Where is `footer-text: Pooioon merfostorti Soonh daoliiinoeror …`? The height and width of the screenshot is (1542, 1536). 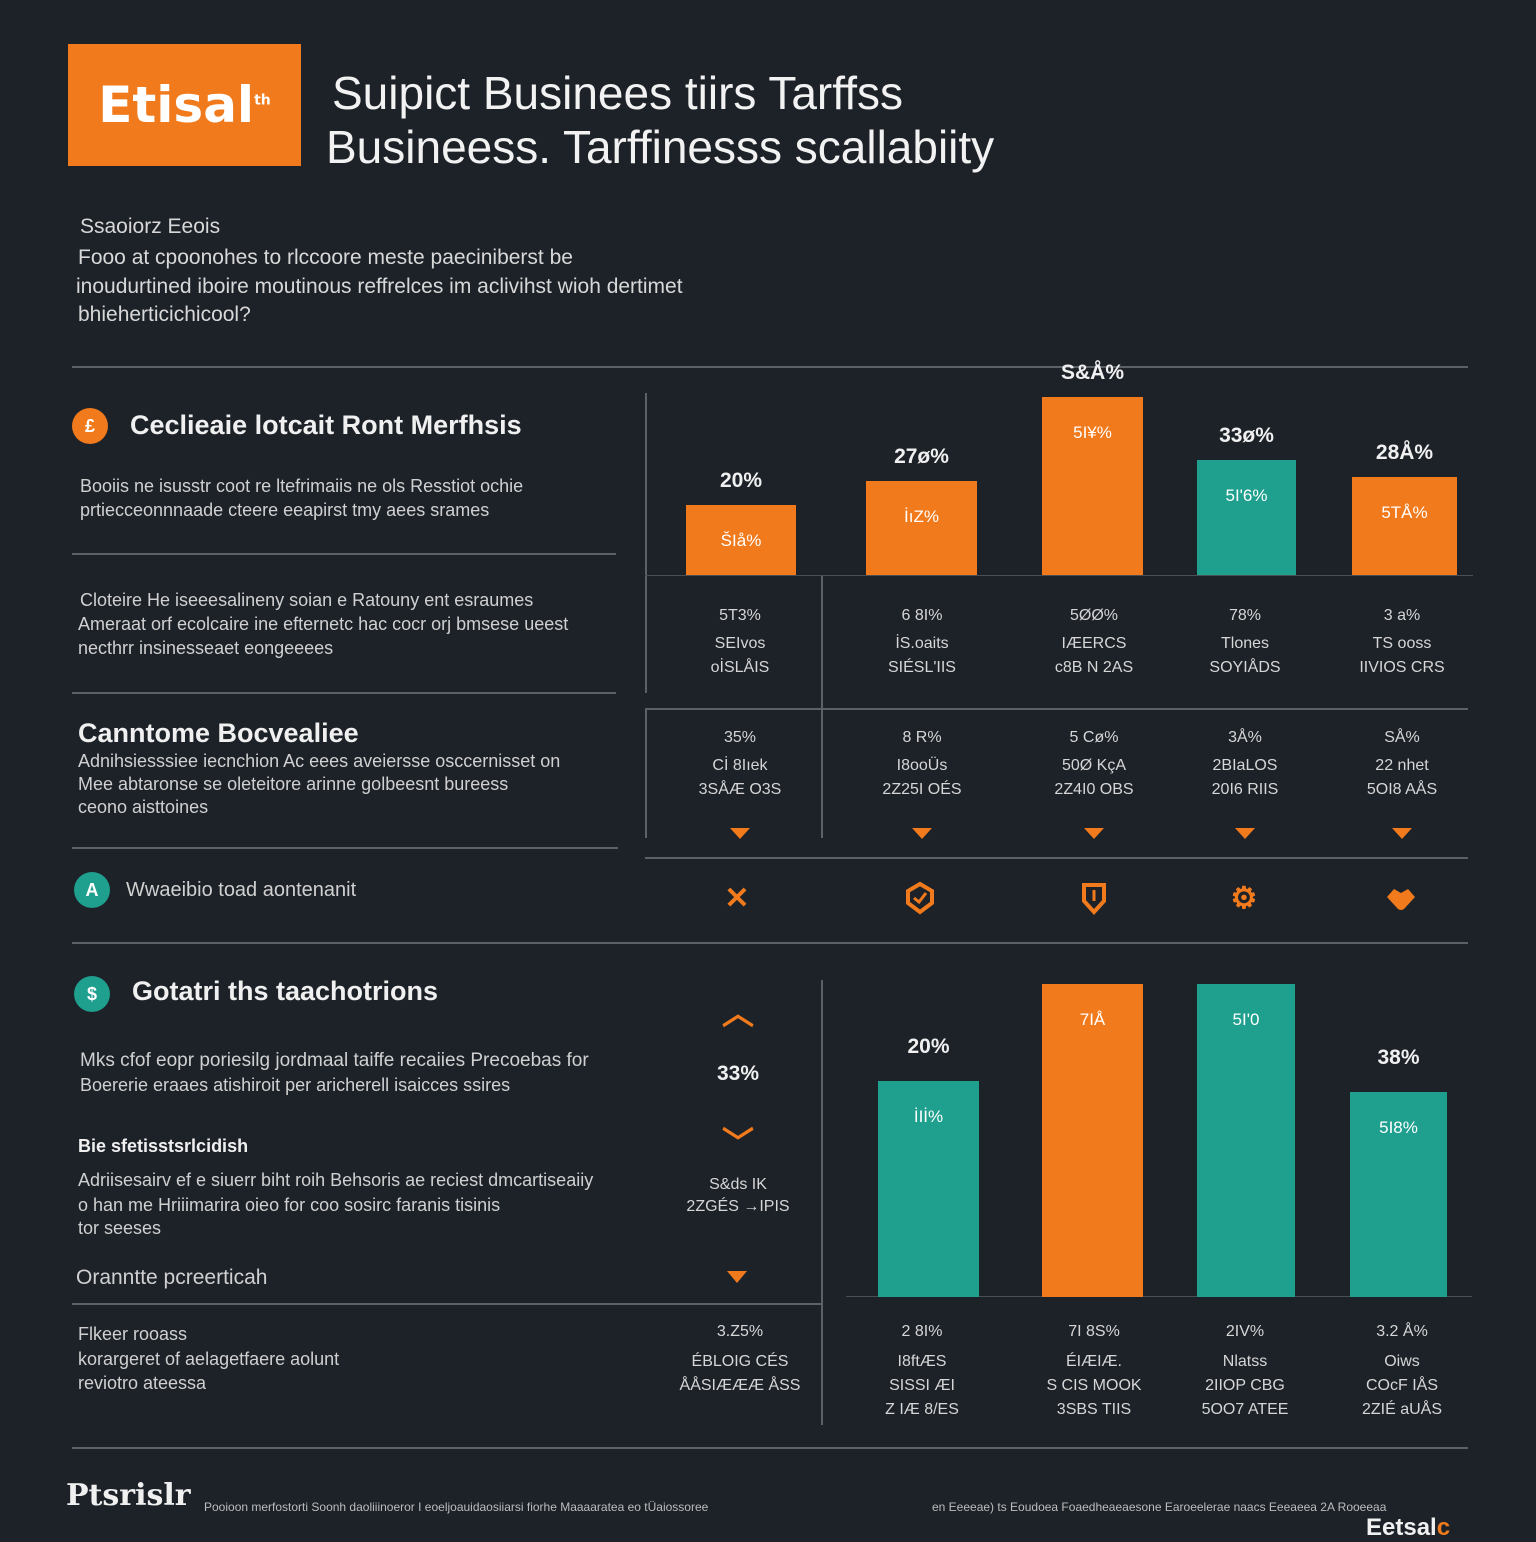 footer-text: Pooioon merfostorti Soonh daoliiinoeror … is located at coordinates (456, 1507).